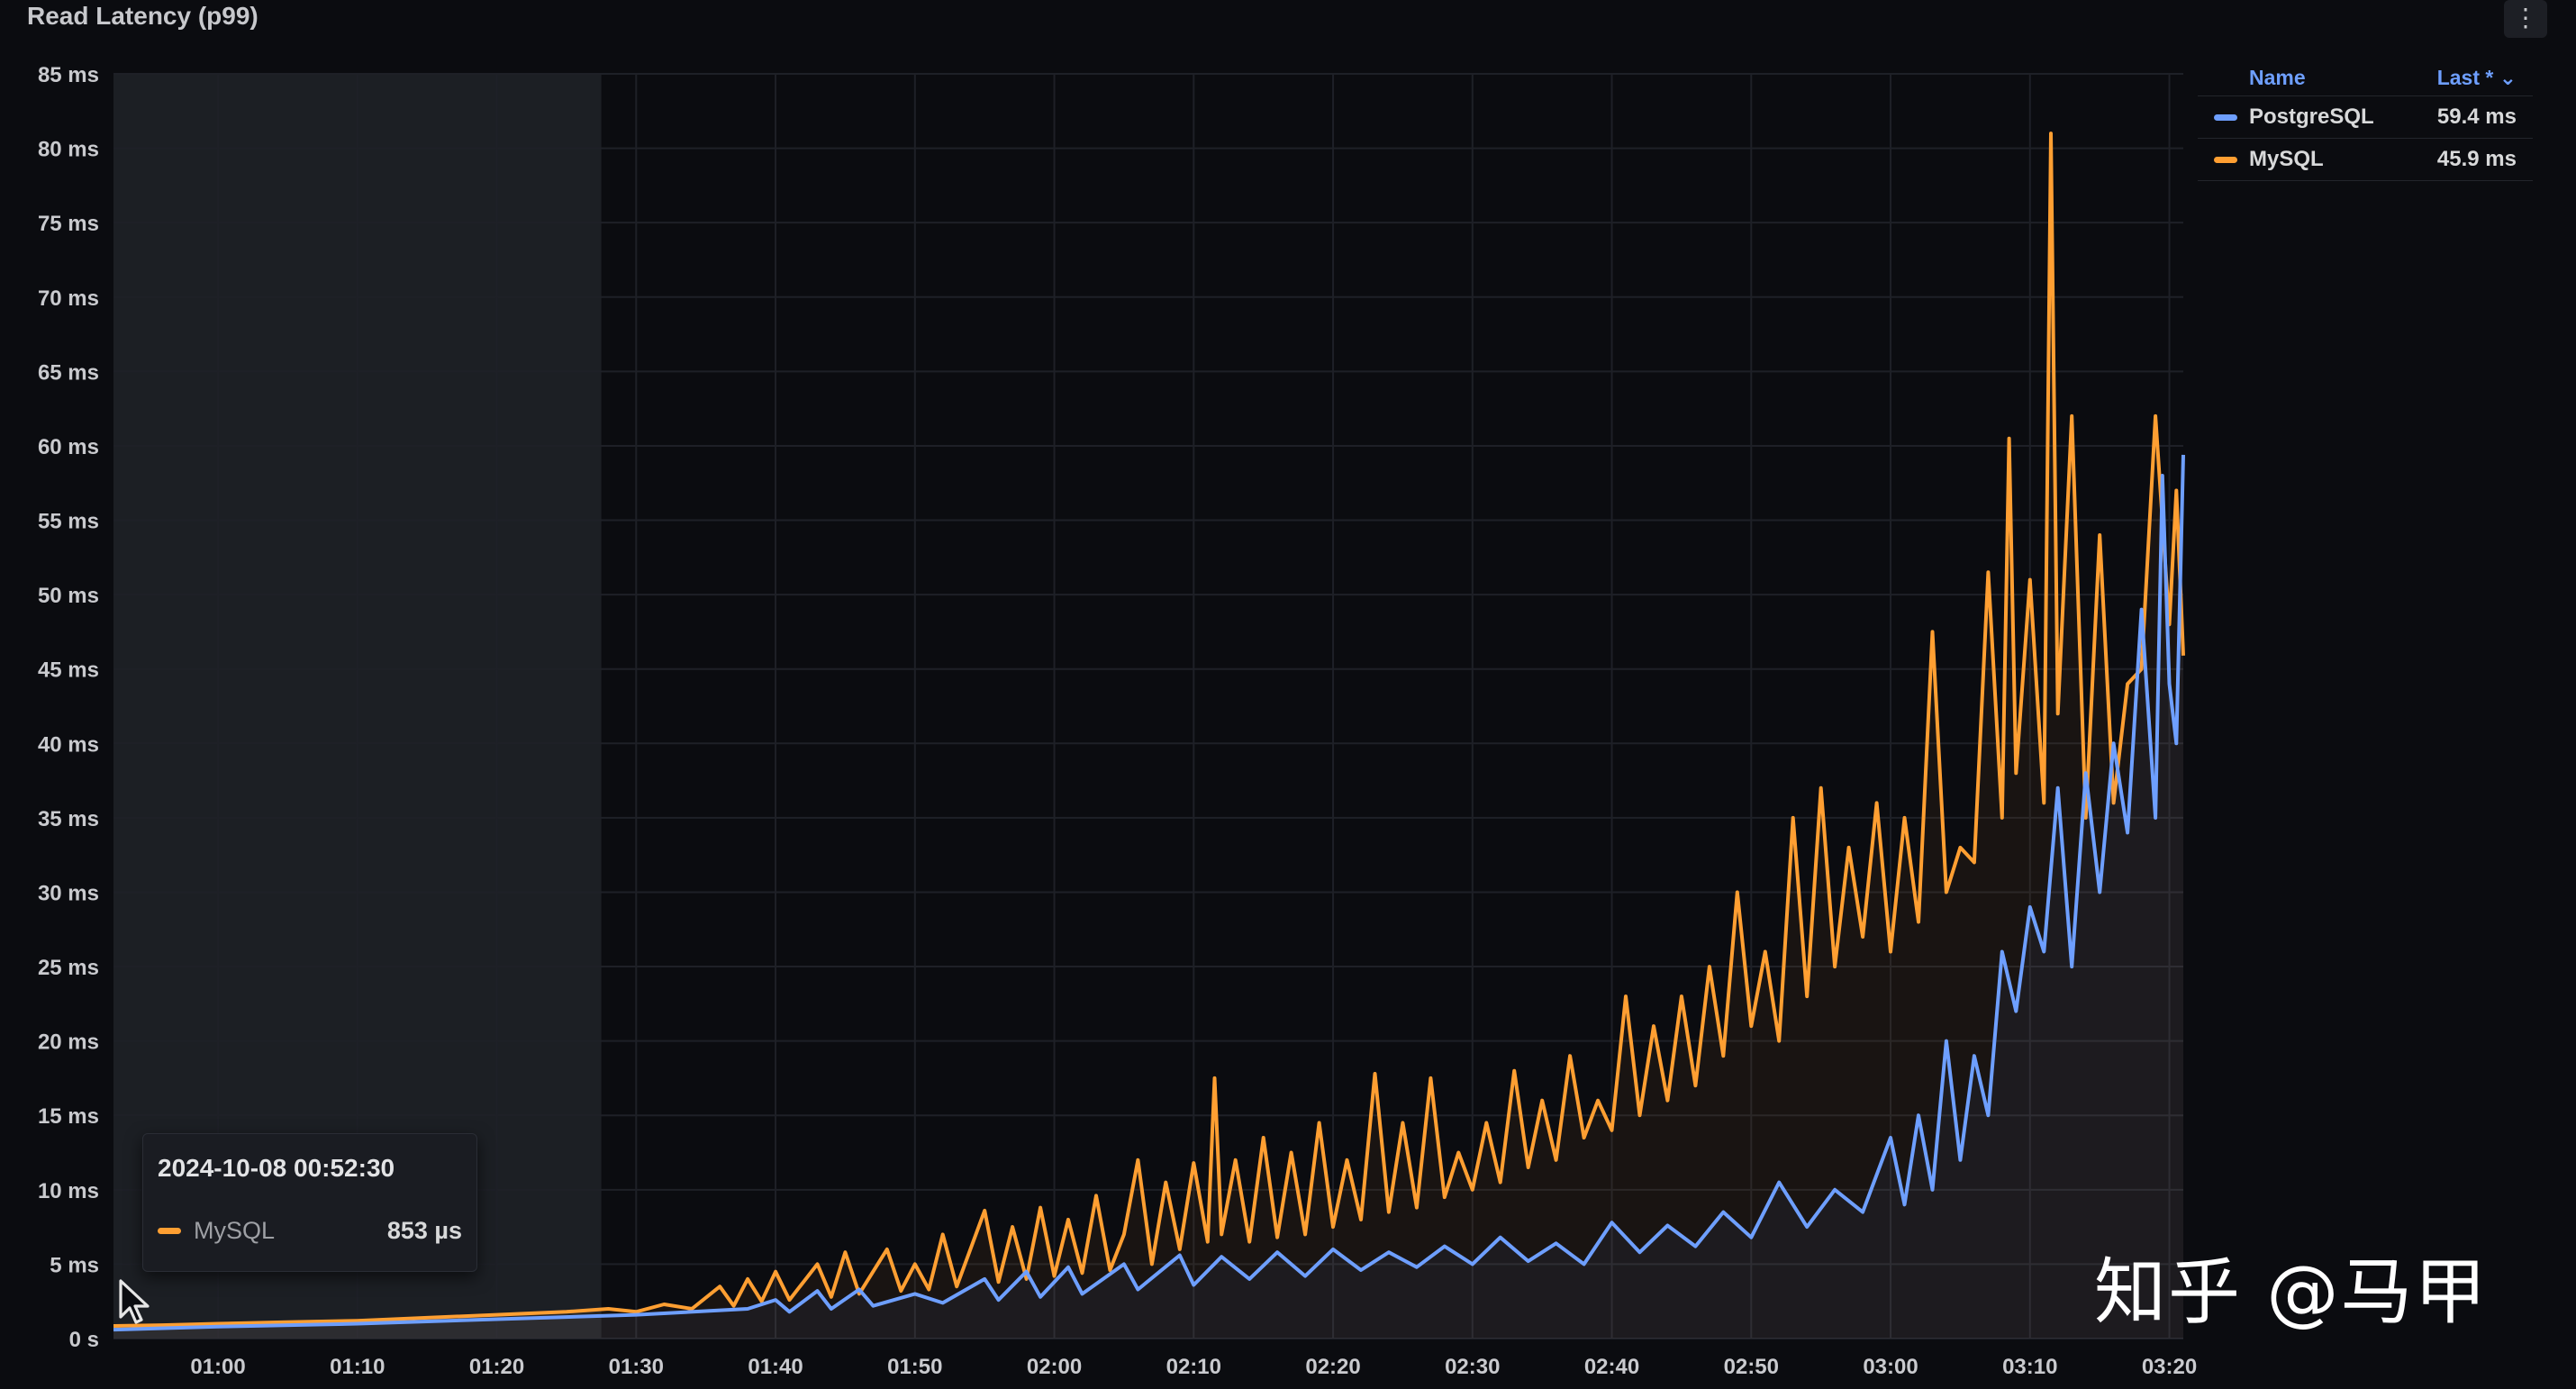  Describe the element at coordinates (2029, 1367) in the screenshot. I see `x-tick-label: 03:10` at that location.